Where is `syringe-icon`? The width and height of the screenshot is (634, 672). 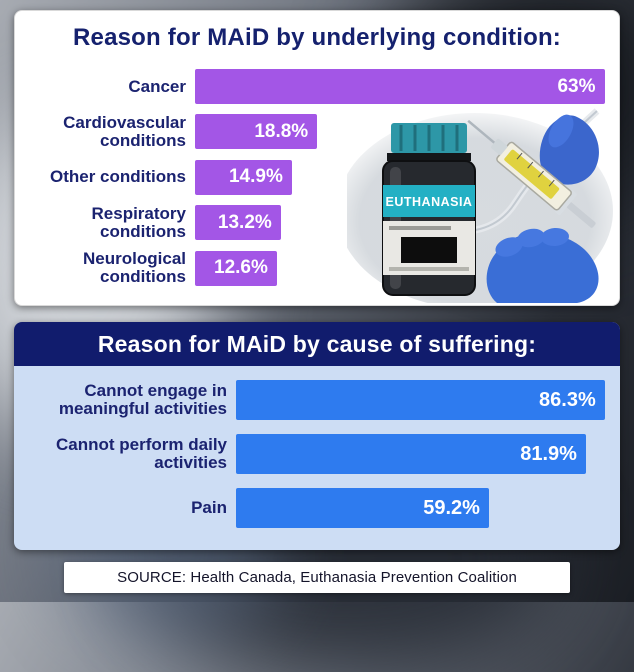 syringe-icon is located at coordinates (531, 173).